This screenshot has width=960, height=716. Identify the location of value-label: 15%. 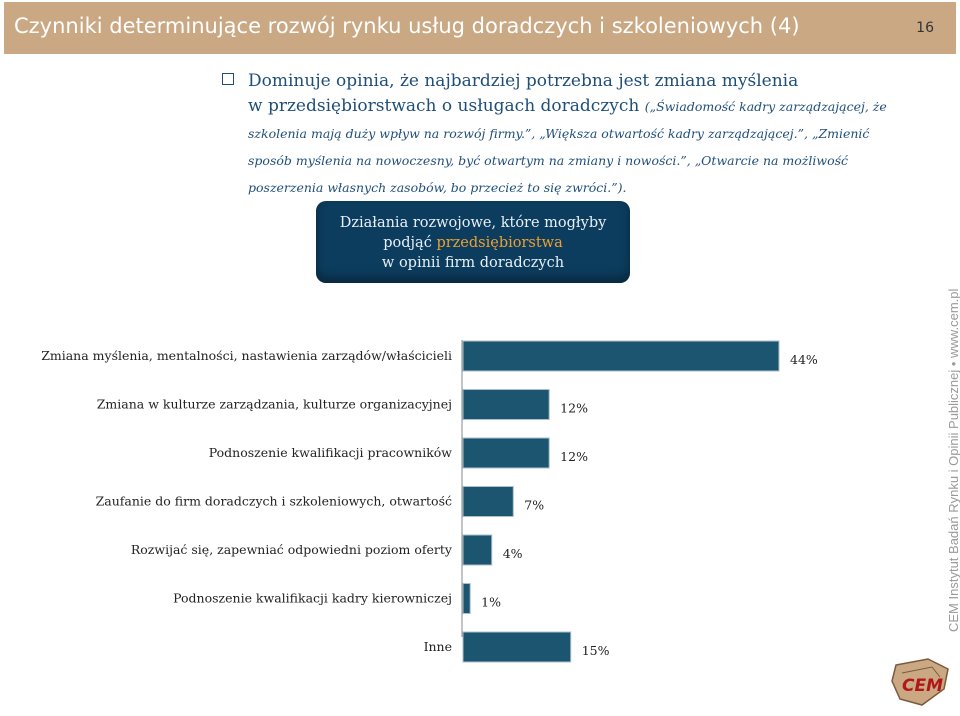
(596, 650).